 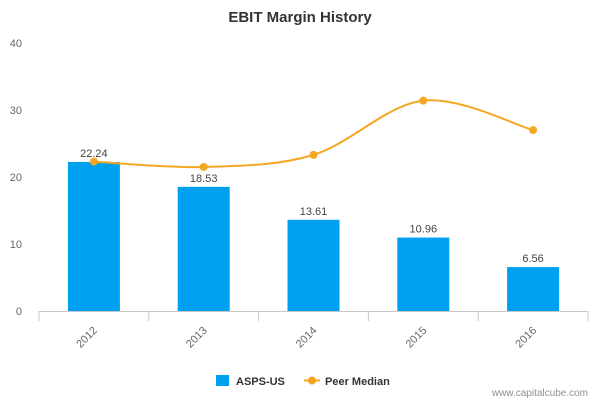 I want to click on legend-swatch-bar, so click(x=222, y=380).